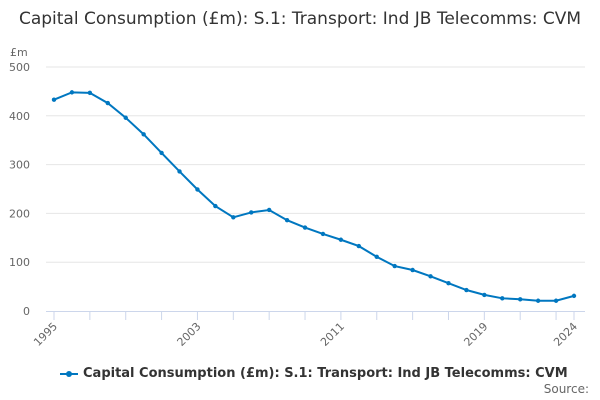 The height and width of the screenshot is (400, 600). Describe the element at coordinates (475, 334) in the screenshot. I see `x-tick-label: 2019` at that location.